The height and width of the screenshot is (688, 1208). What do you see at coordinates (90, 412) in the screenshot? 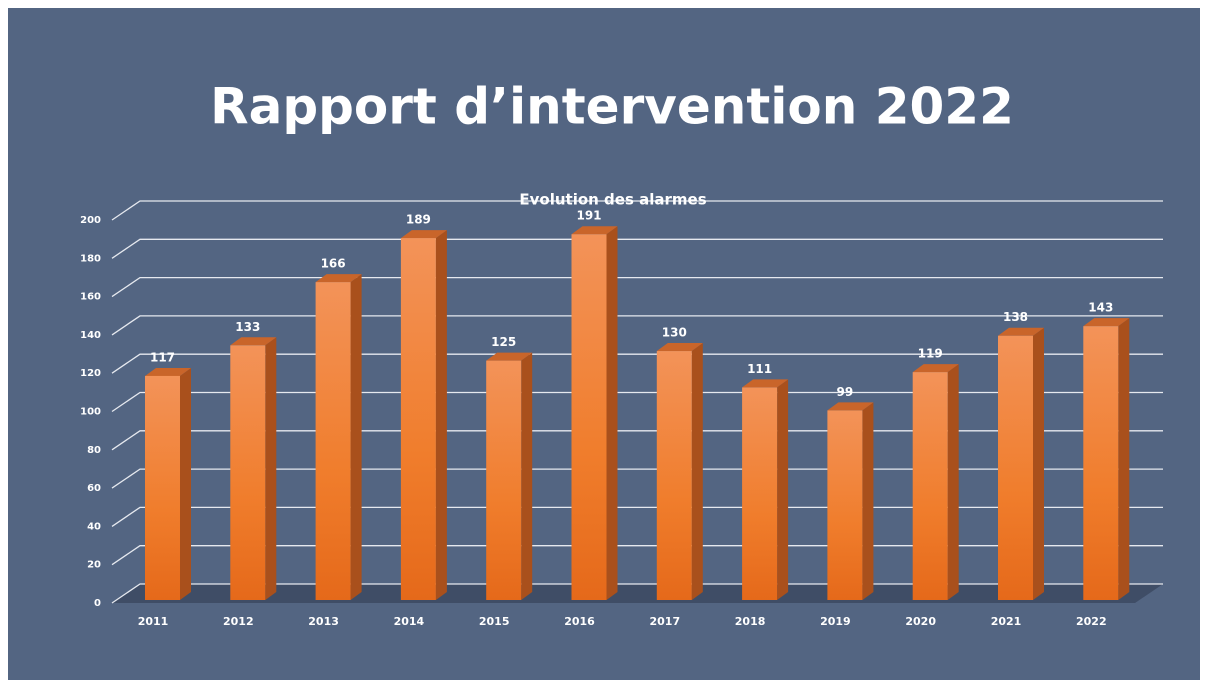
I see `y-tick-label: 100` at bounding box center [90, 412].